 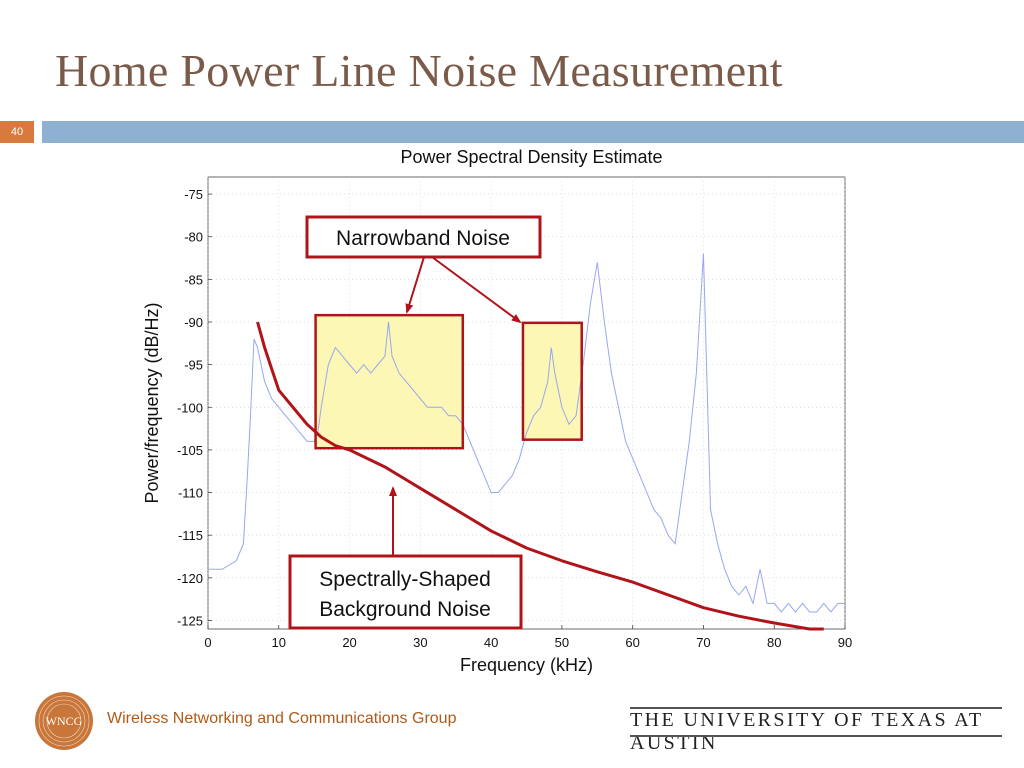 What do you see at coordinates (632, 642) in the screenshot?
I see `x-tick-label: 60` at bounding box center [632, 642].